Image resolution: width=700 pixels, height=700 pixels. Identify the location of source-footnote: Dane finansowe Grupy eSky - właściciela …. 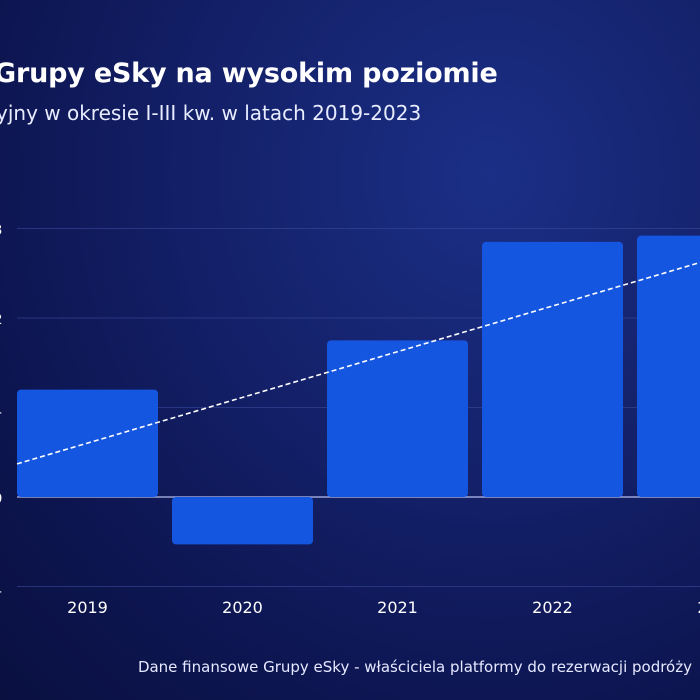
(414, 667).